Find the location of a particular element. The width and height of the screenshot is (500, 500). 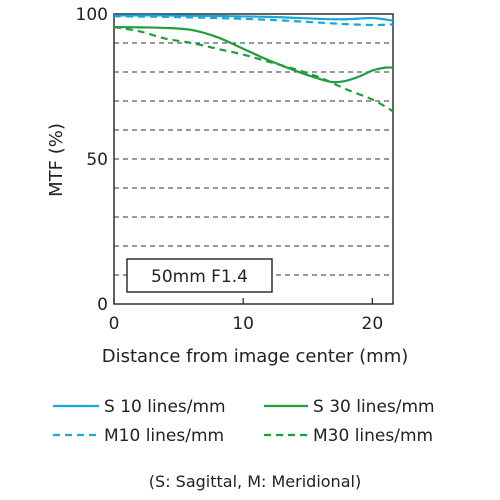

series-line-m10-lines-mm is located at coordinates (253, 21).